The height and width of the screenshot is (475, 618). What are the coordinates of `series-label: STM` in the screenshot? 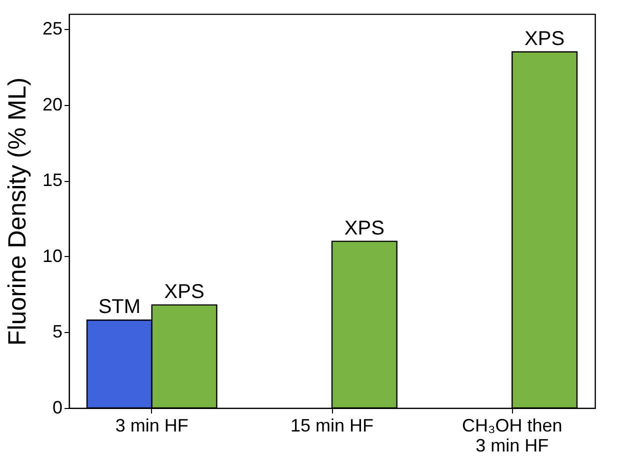 It's located at (119, 307).